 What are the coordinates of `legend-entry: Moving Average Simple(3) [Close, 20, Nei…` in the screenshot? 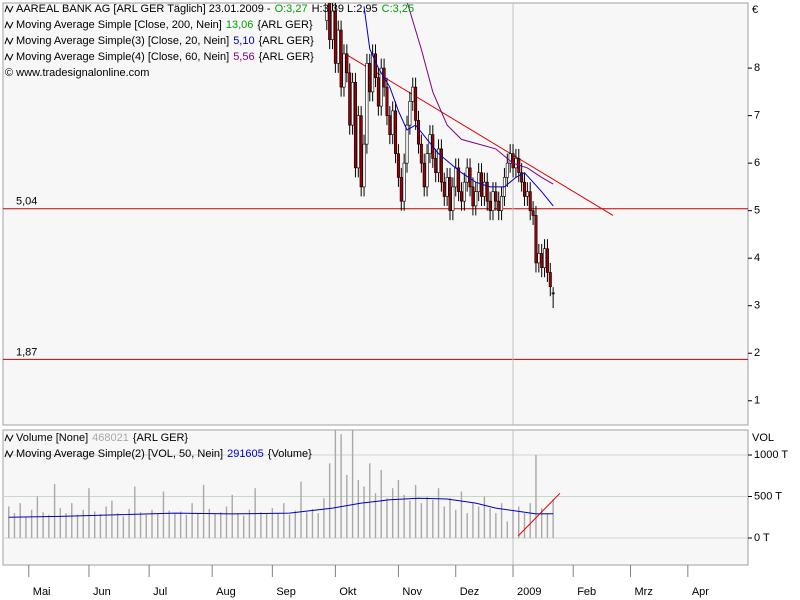 It's located at (165, 41).